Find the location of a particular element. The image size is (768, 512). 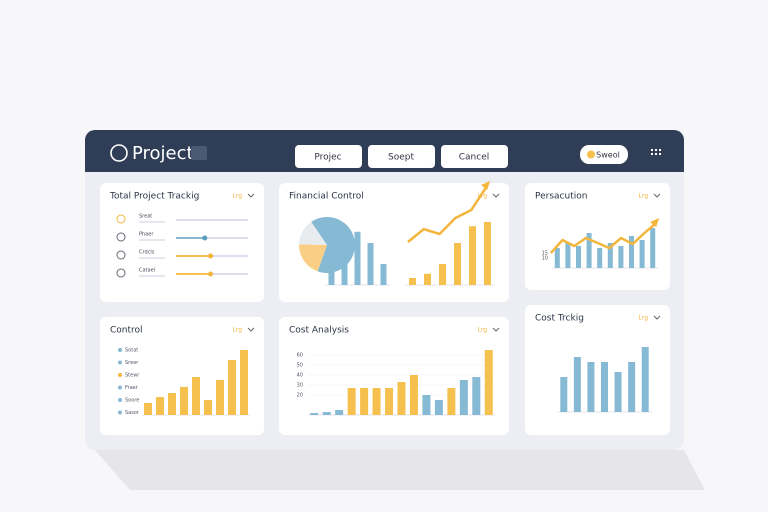

y-tick-label: 10 is located at coordinates (545, 259).